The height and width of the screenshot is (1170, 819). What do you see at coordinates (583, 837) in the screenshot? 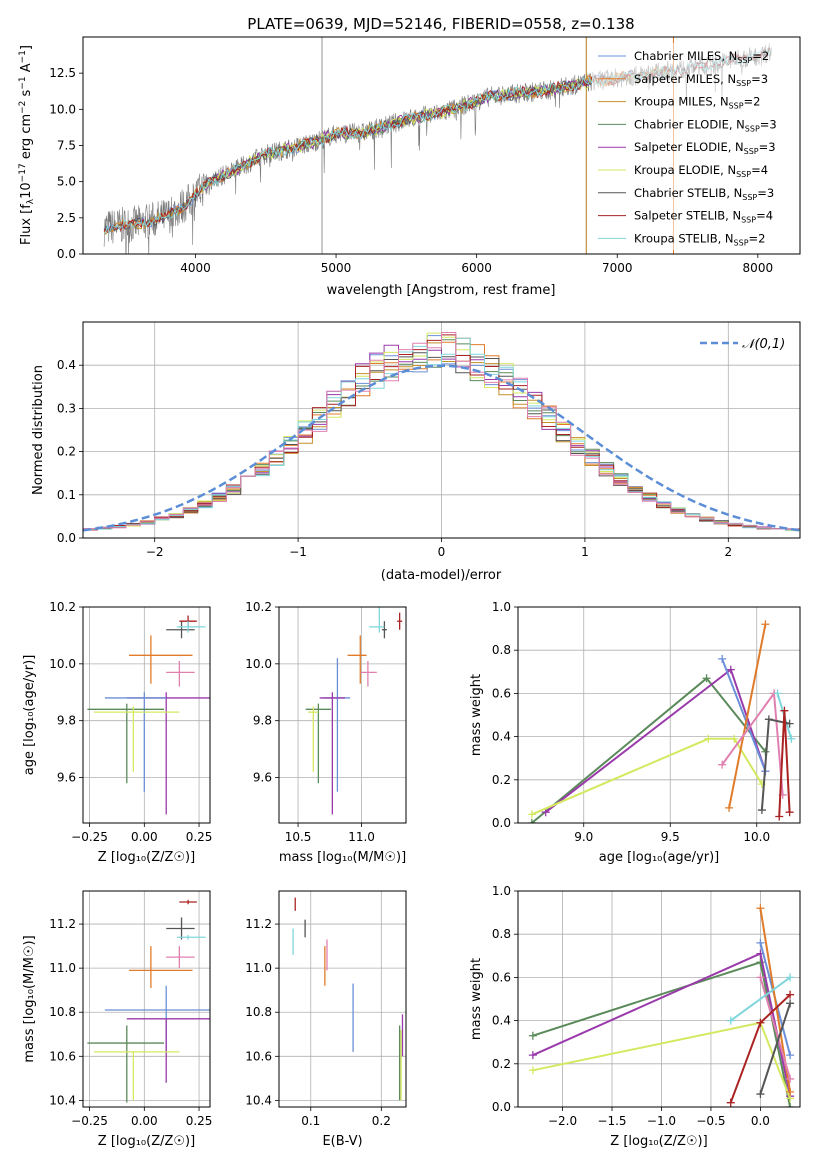
I see `weight-vs-age-xtick-label: 9.0` at bounding box center [583, 837].